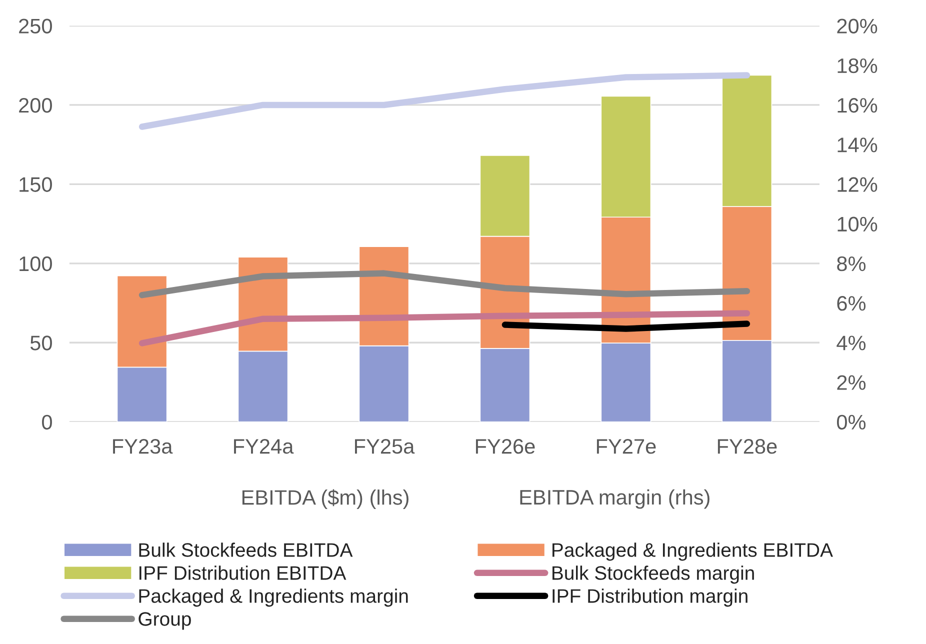  I want to click on legend-label: Packaged & Ingredients EBITDA, so click(692, 551).